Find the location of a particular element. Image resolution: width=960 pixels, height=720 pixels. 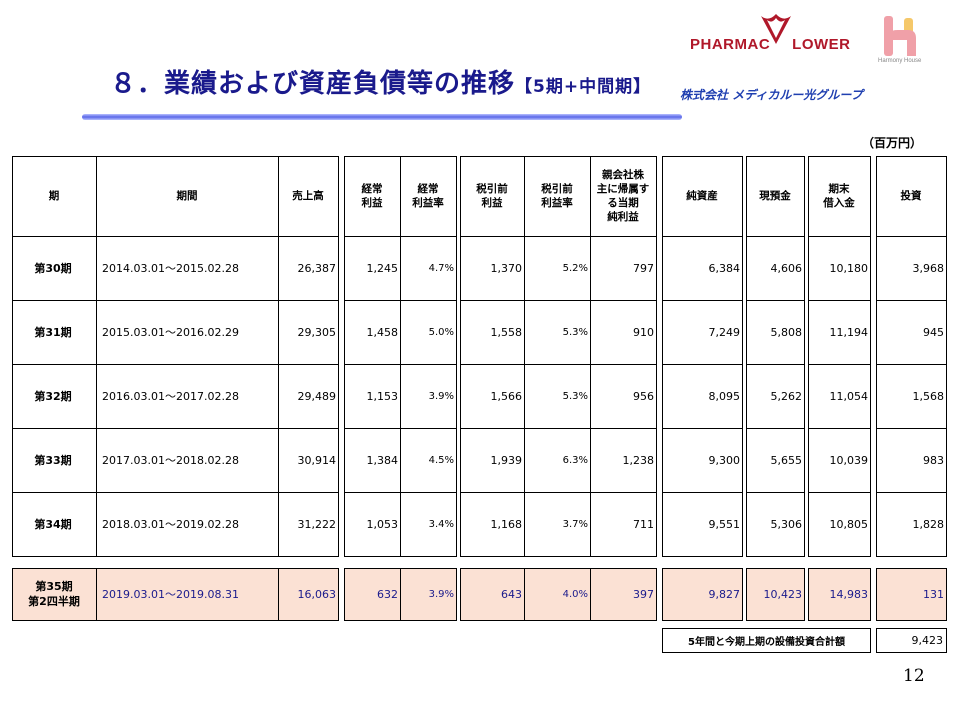

table-cell: 5,262 is located at coordinates (786, 396).